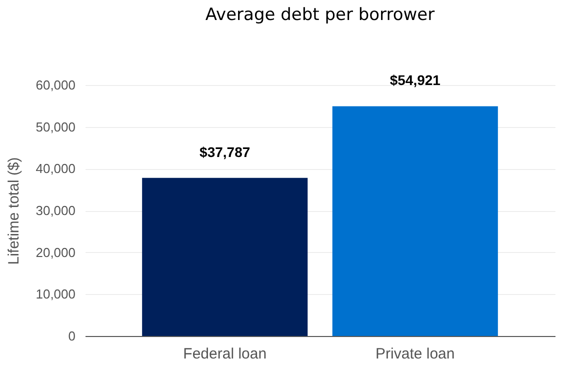 The width and height of the screenshot is (565, 366). What do you see at coordinates (225, 354) in the screenshot?
I see `x-tick-label: Federal loan` at bounding box center [225, 354].